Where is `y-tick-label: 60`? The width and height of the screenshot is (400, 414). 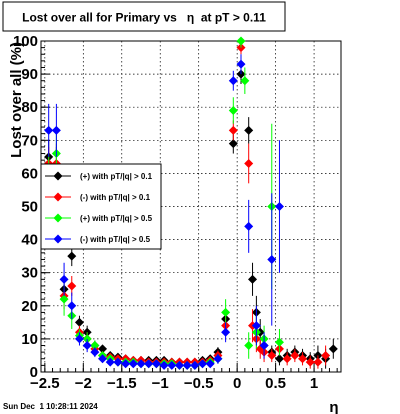
y-tick-label: 60 is located at coordinates (29, 173).